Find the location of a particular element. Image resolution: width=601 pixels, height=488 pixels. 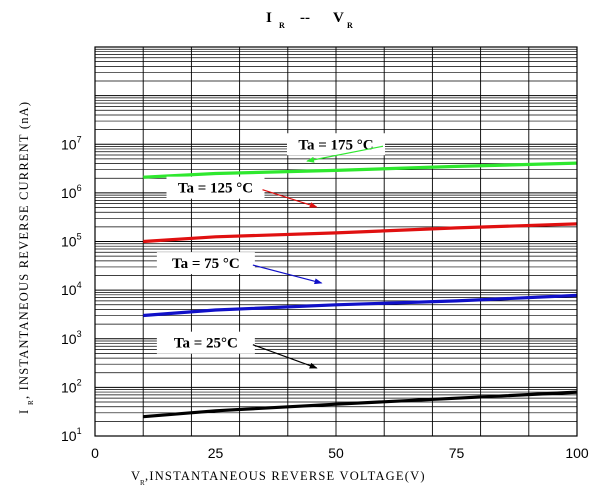

ylabel-sub: R is located at coordinates (31, 402).